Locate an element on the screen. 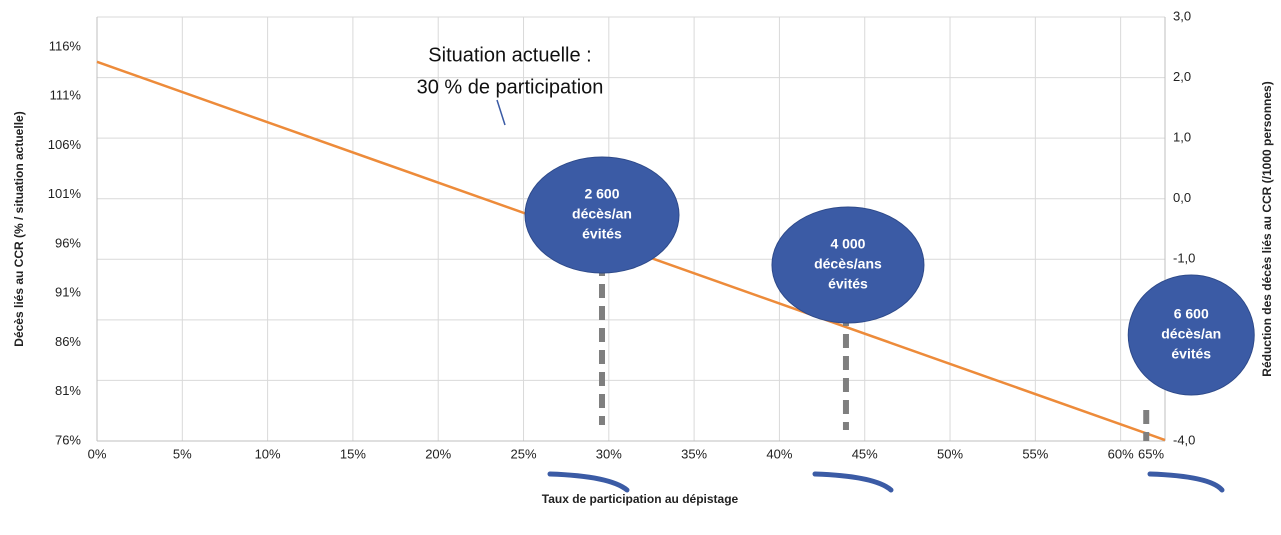 This screenshot has height=535, width=1281. x-tick-label: 45% is located at coordinates (865, 453).